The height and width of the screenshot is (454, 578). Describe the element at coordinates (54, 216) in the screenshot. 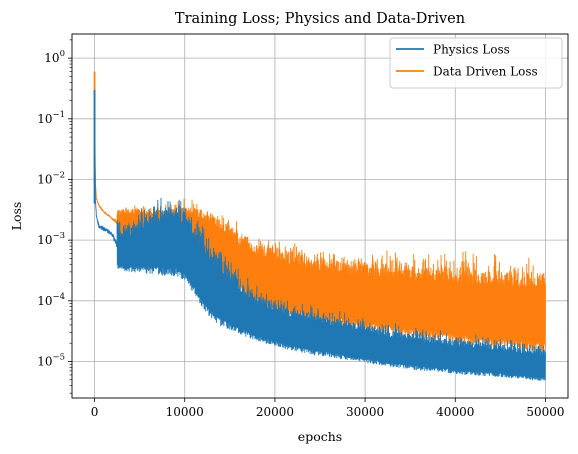

I see `y-axis: 10⁰ 10⁻¹ 10⁻² 10⁻³ 10⁻⁴ 10⁻⁵` at that location.